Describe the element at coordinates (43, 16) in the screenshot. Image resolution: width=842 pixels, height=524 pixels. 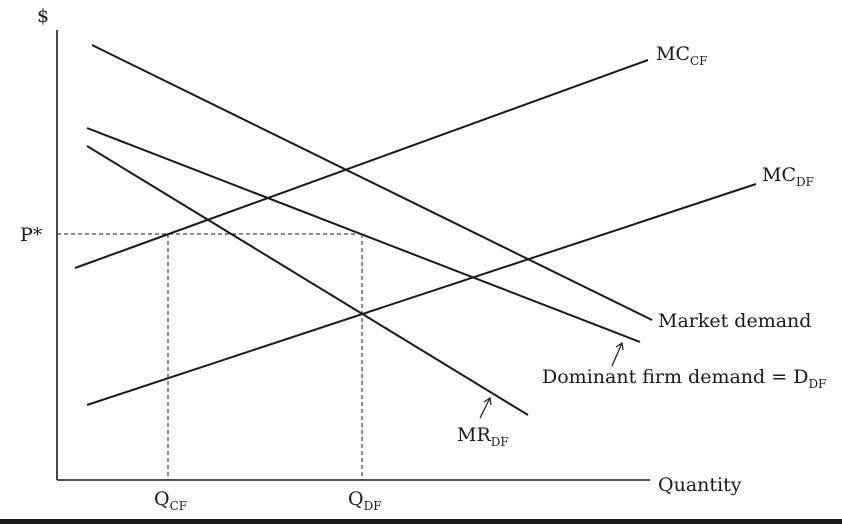
I see `y-axis-label: $` at that location.